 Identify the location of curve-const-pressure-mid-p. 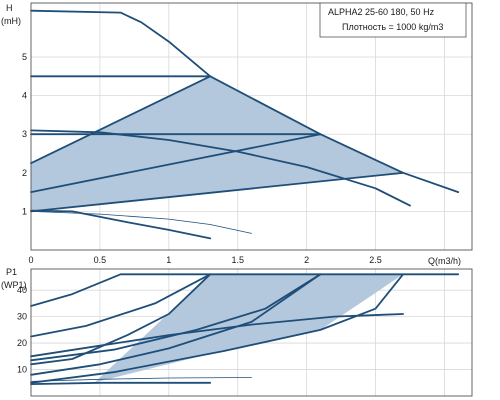
(176, 317).